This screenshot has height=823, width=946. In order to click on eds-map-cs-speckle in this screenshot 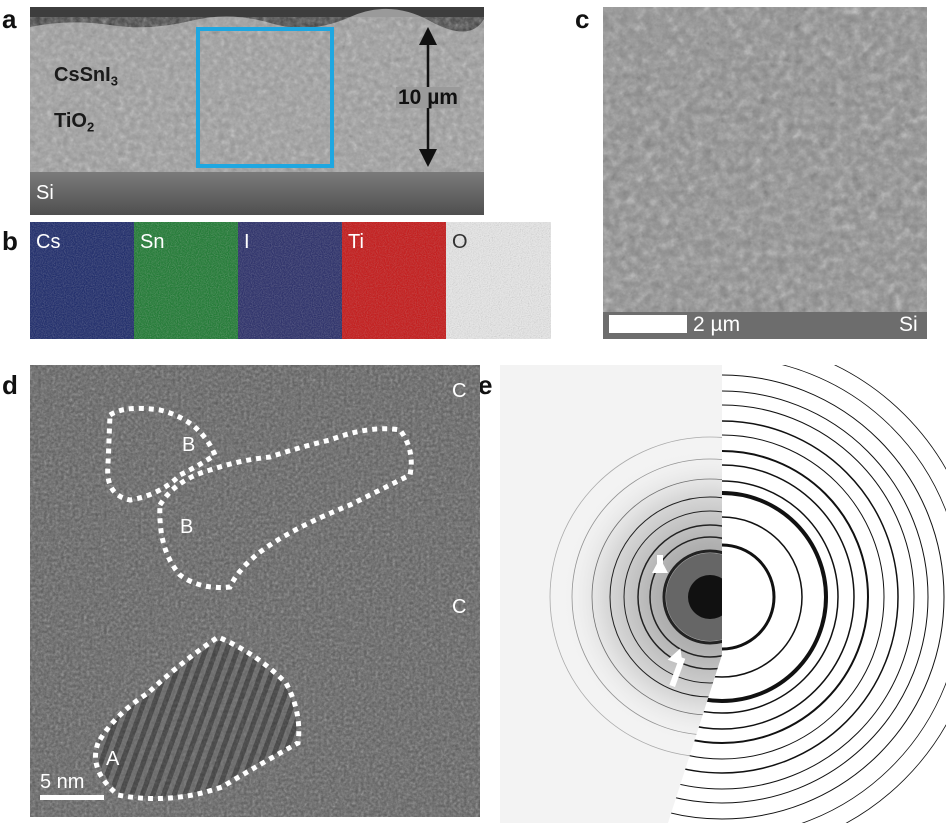, I will do `click(82, 280)`.